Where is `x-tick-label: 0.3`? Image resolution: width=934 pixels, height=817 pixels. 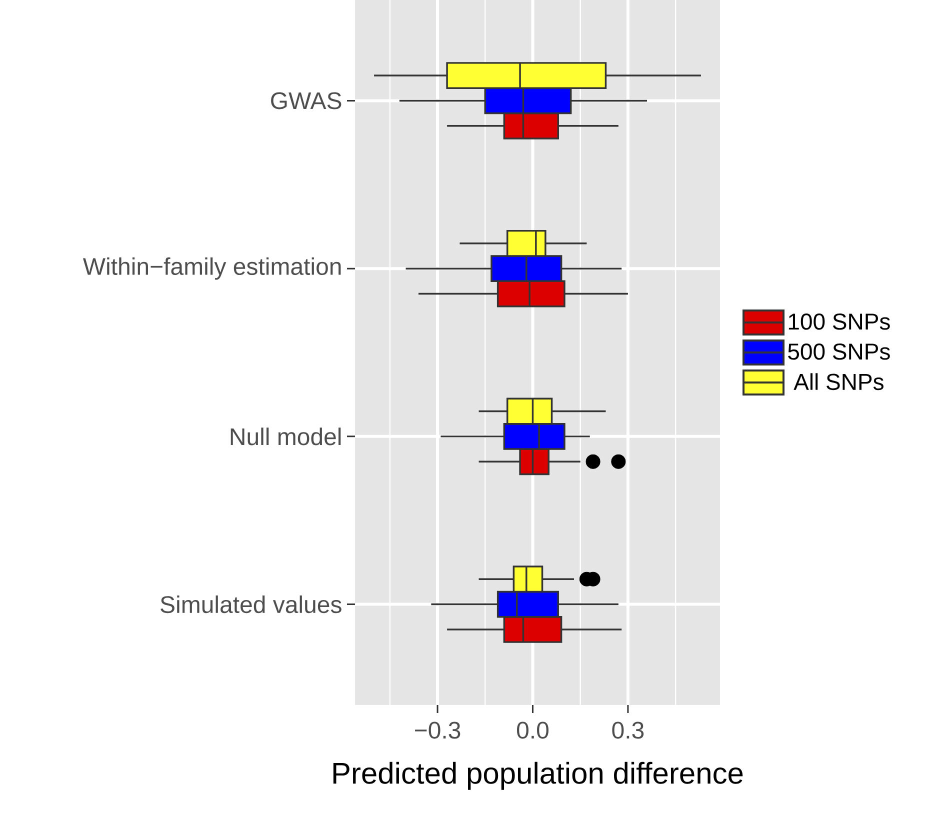 x-tick-label: 0.3 is located at coordinates (628, 730).